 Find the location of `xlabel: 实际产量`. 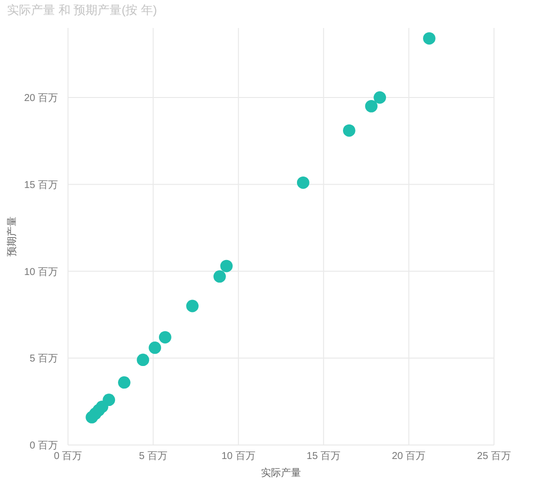

xlabel: 实际产量 is located at coordinates (281, 473).